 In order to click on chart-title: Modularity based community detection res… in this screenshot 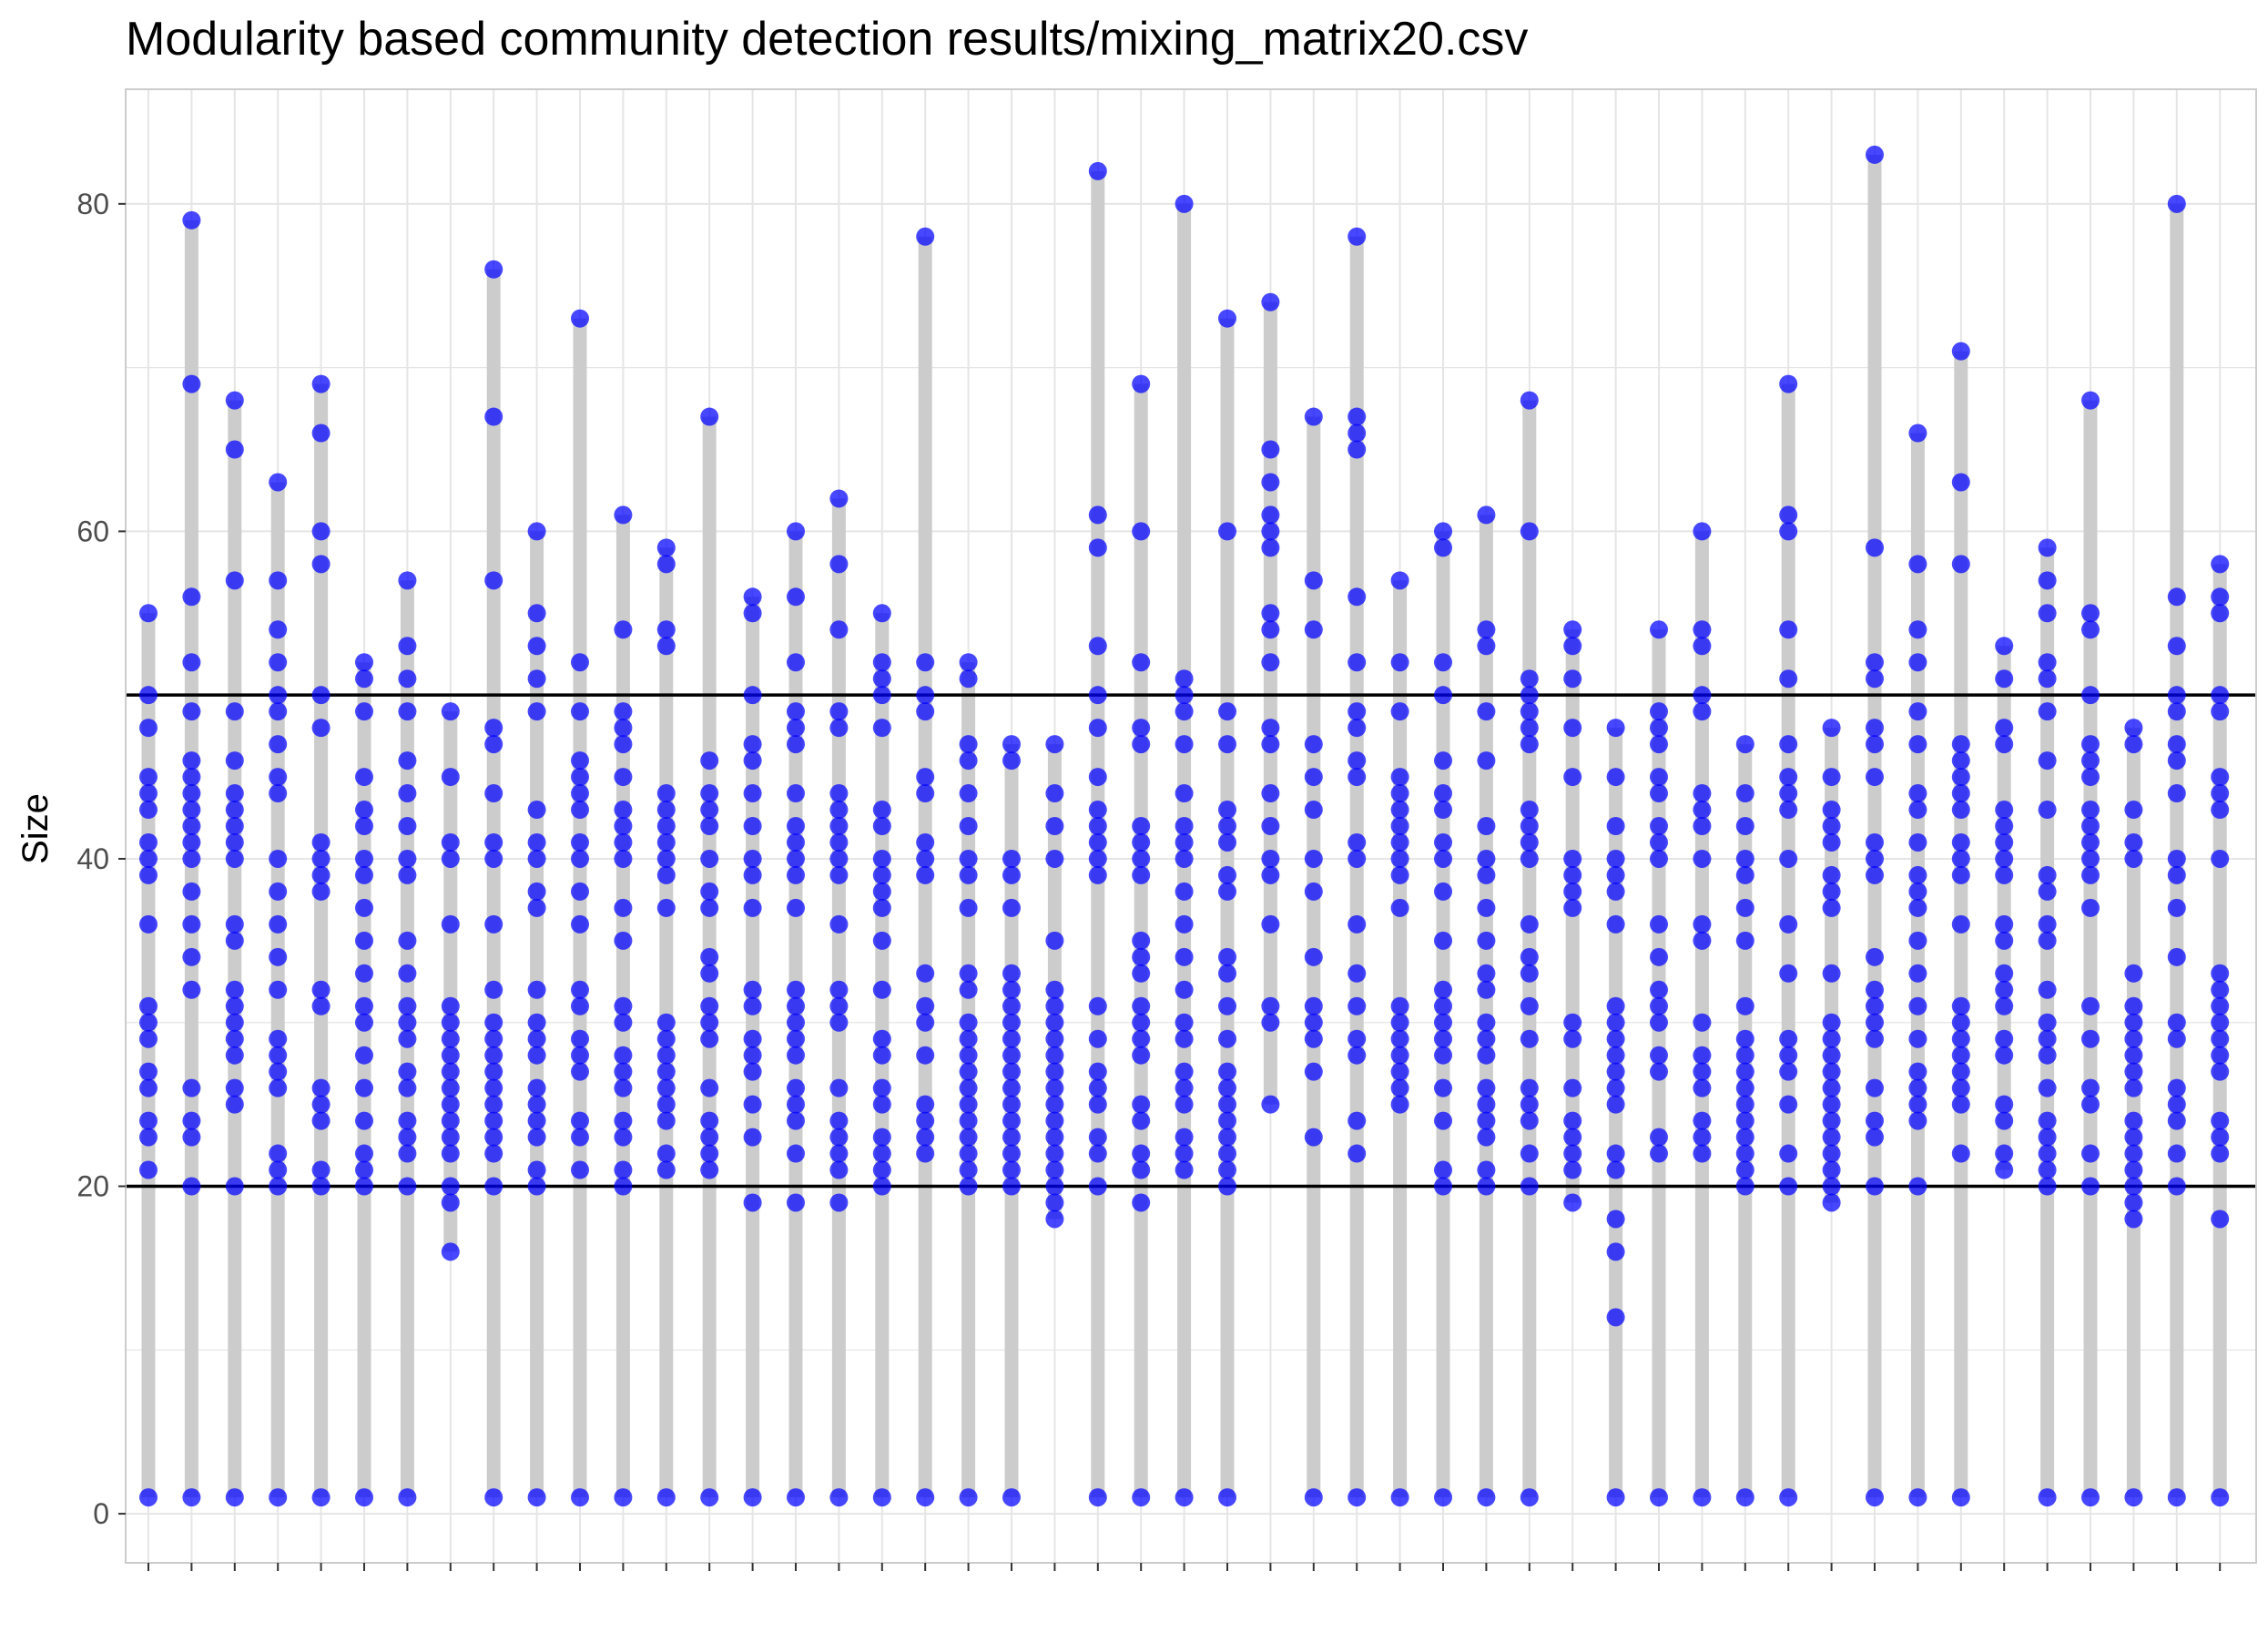, I will do `click(827, 39)`.